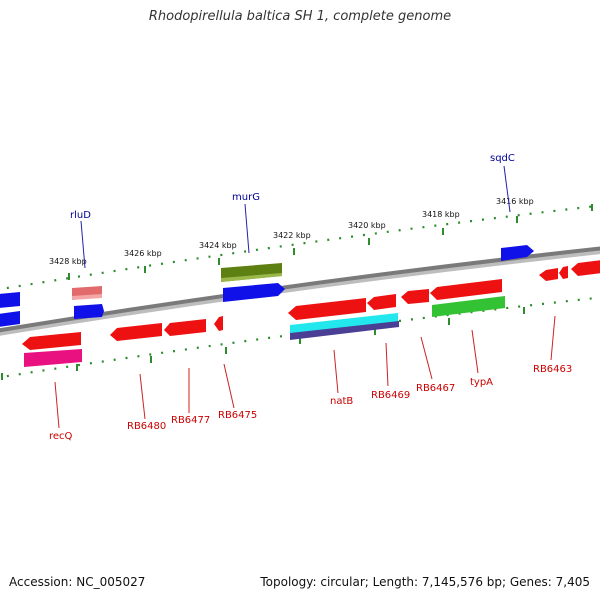 The width and height of the screenshot is (600, 600). Describe the element at coordinates (87, 297) in the screenshot. I see `feature-rlud-shadow` at that location.